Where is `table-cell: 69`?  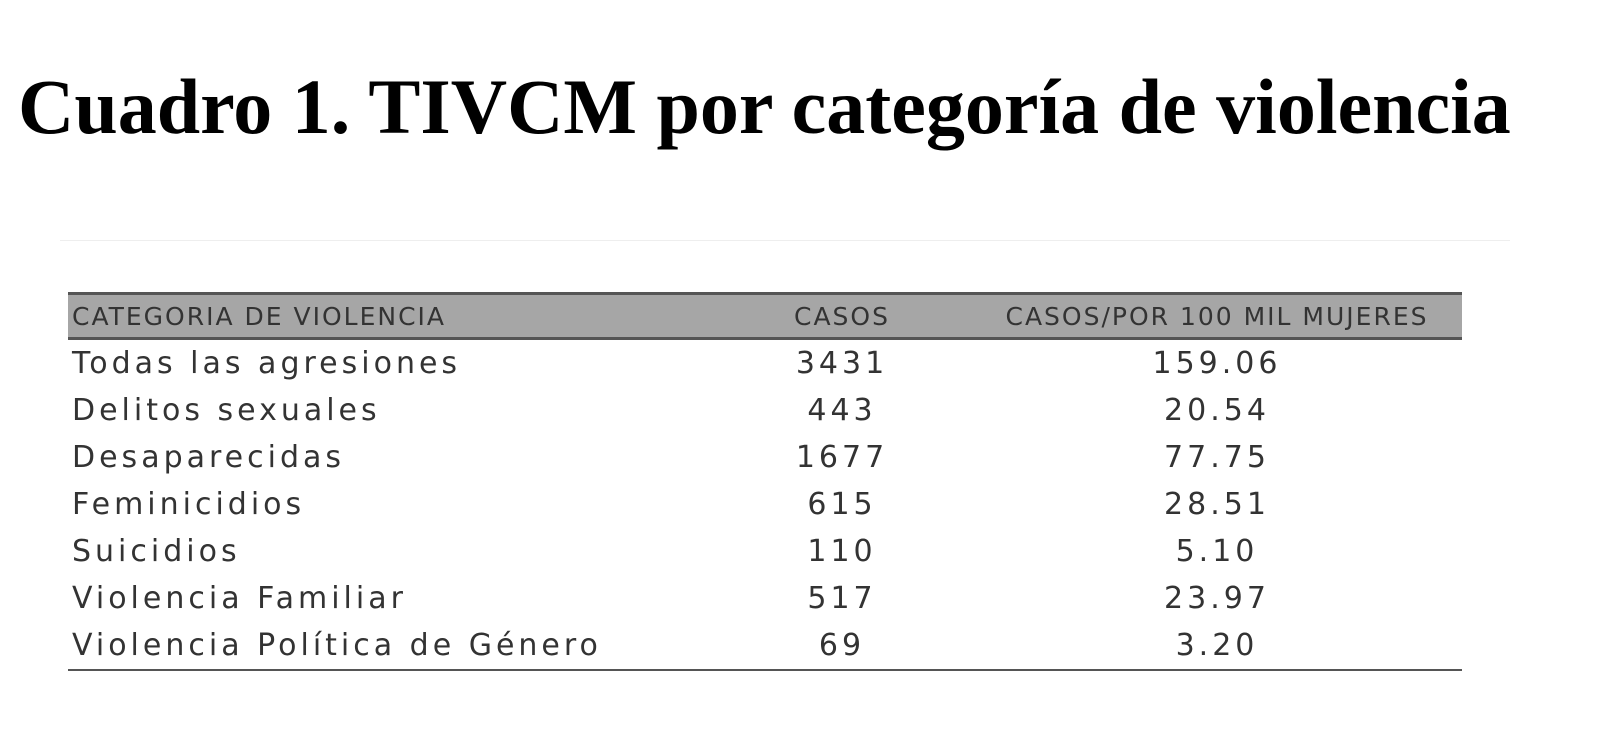
table-cell: 69 is located at coordinates (842, 646).